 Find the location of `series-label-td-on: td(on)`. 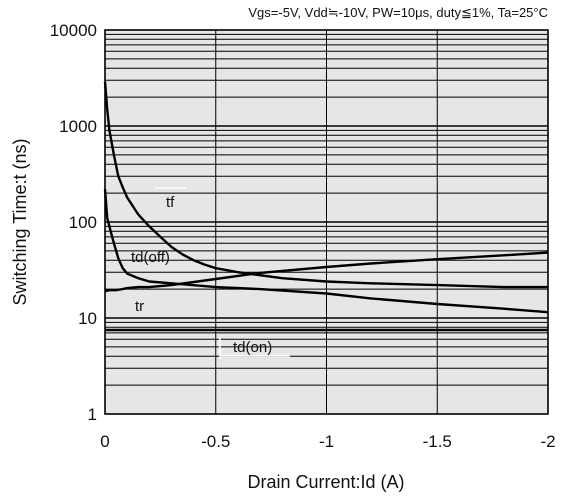

series-label-td-on: td(on) is located at coordinates (252, 347).